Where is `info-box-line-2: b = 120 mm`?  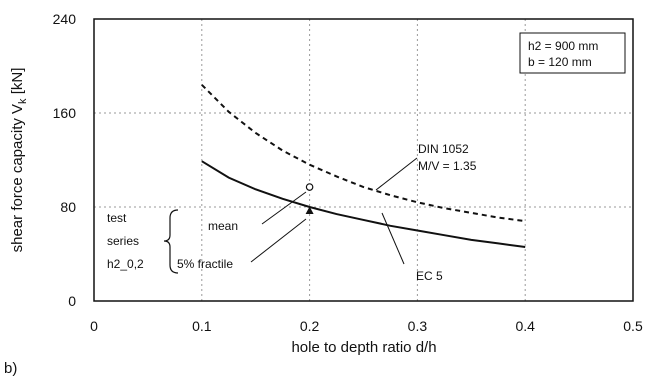 info-box-line-2: b = 120 mm is located at coordinates (560, 62).